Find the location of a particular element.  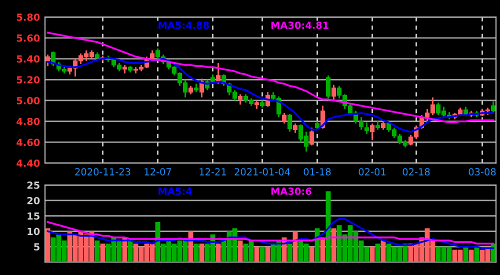

x-tick-label: 02-18 is located at coordinates (416, 172).